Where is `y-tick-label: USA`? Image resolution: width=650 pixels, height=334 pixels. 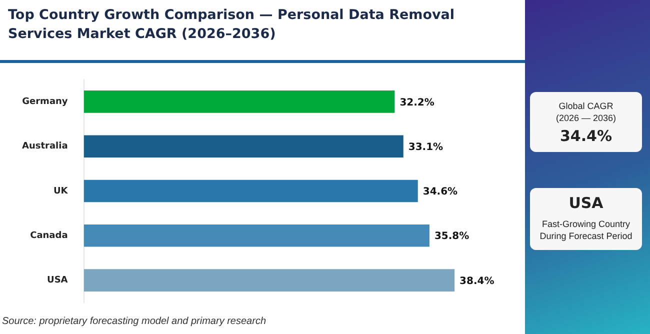 y-tick-label: USA is located at coordinates (57, 281).